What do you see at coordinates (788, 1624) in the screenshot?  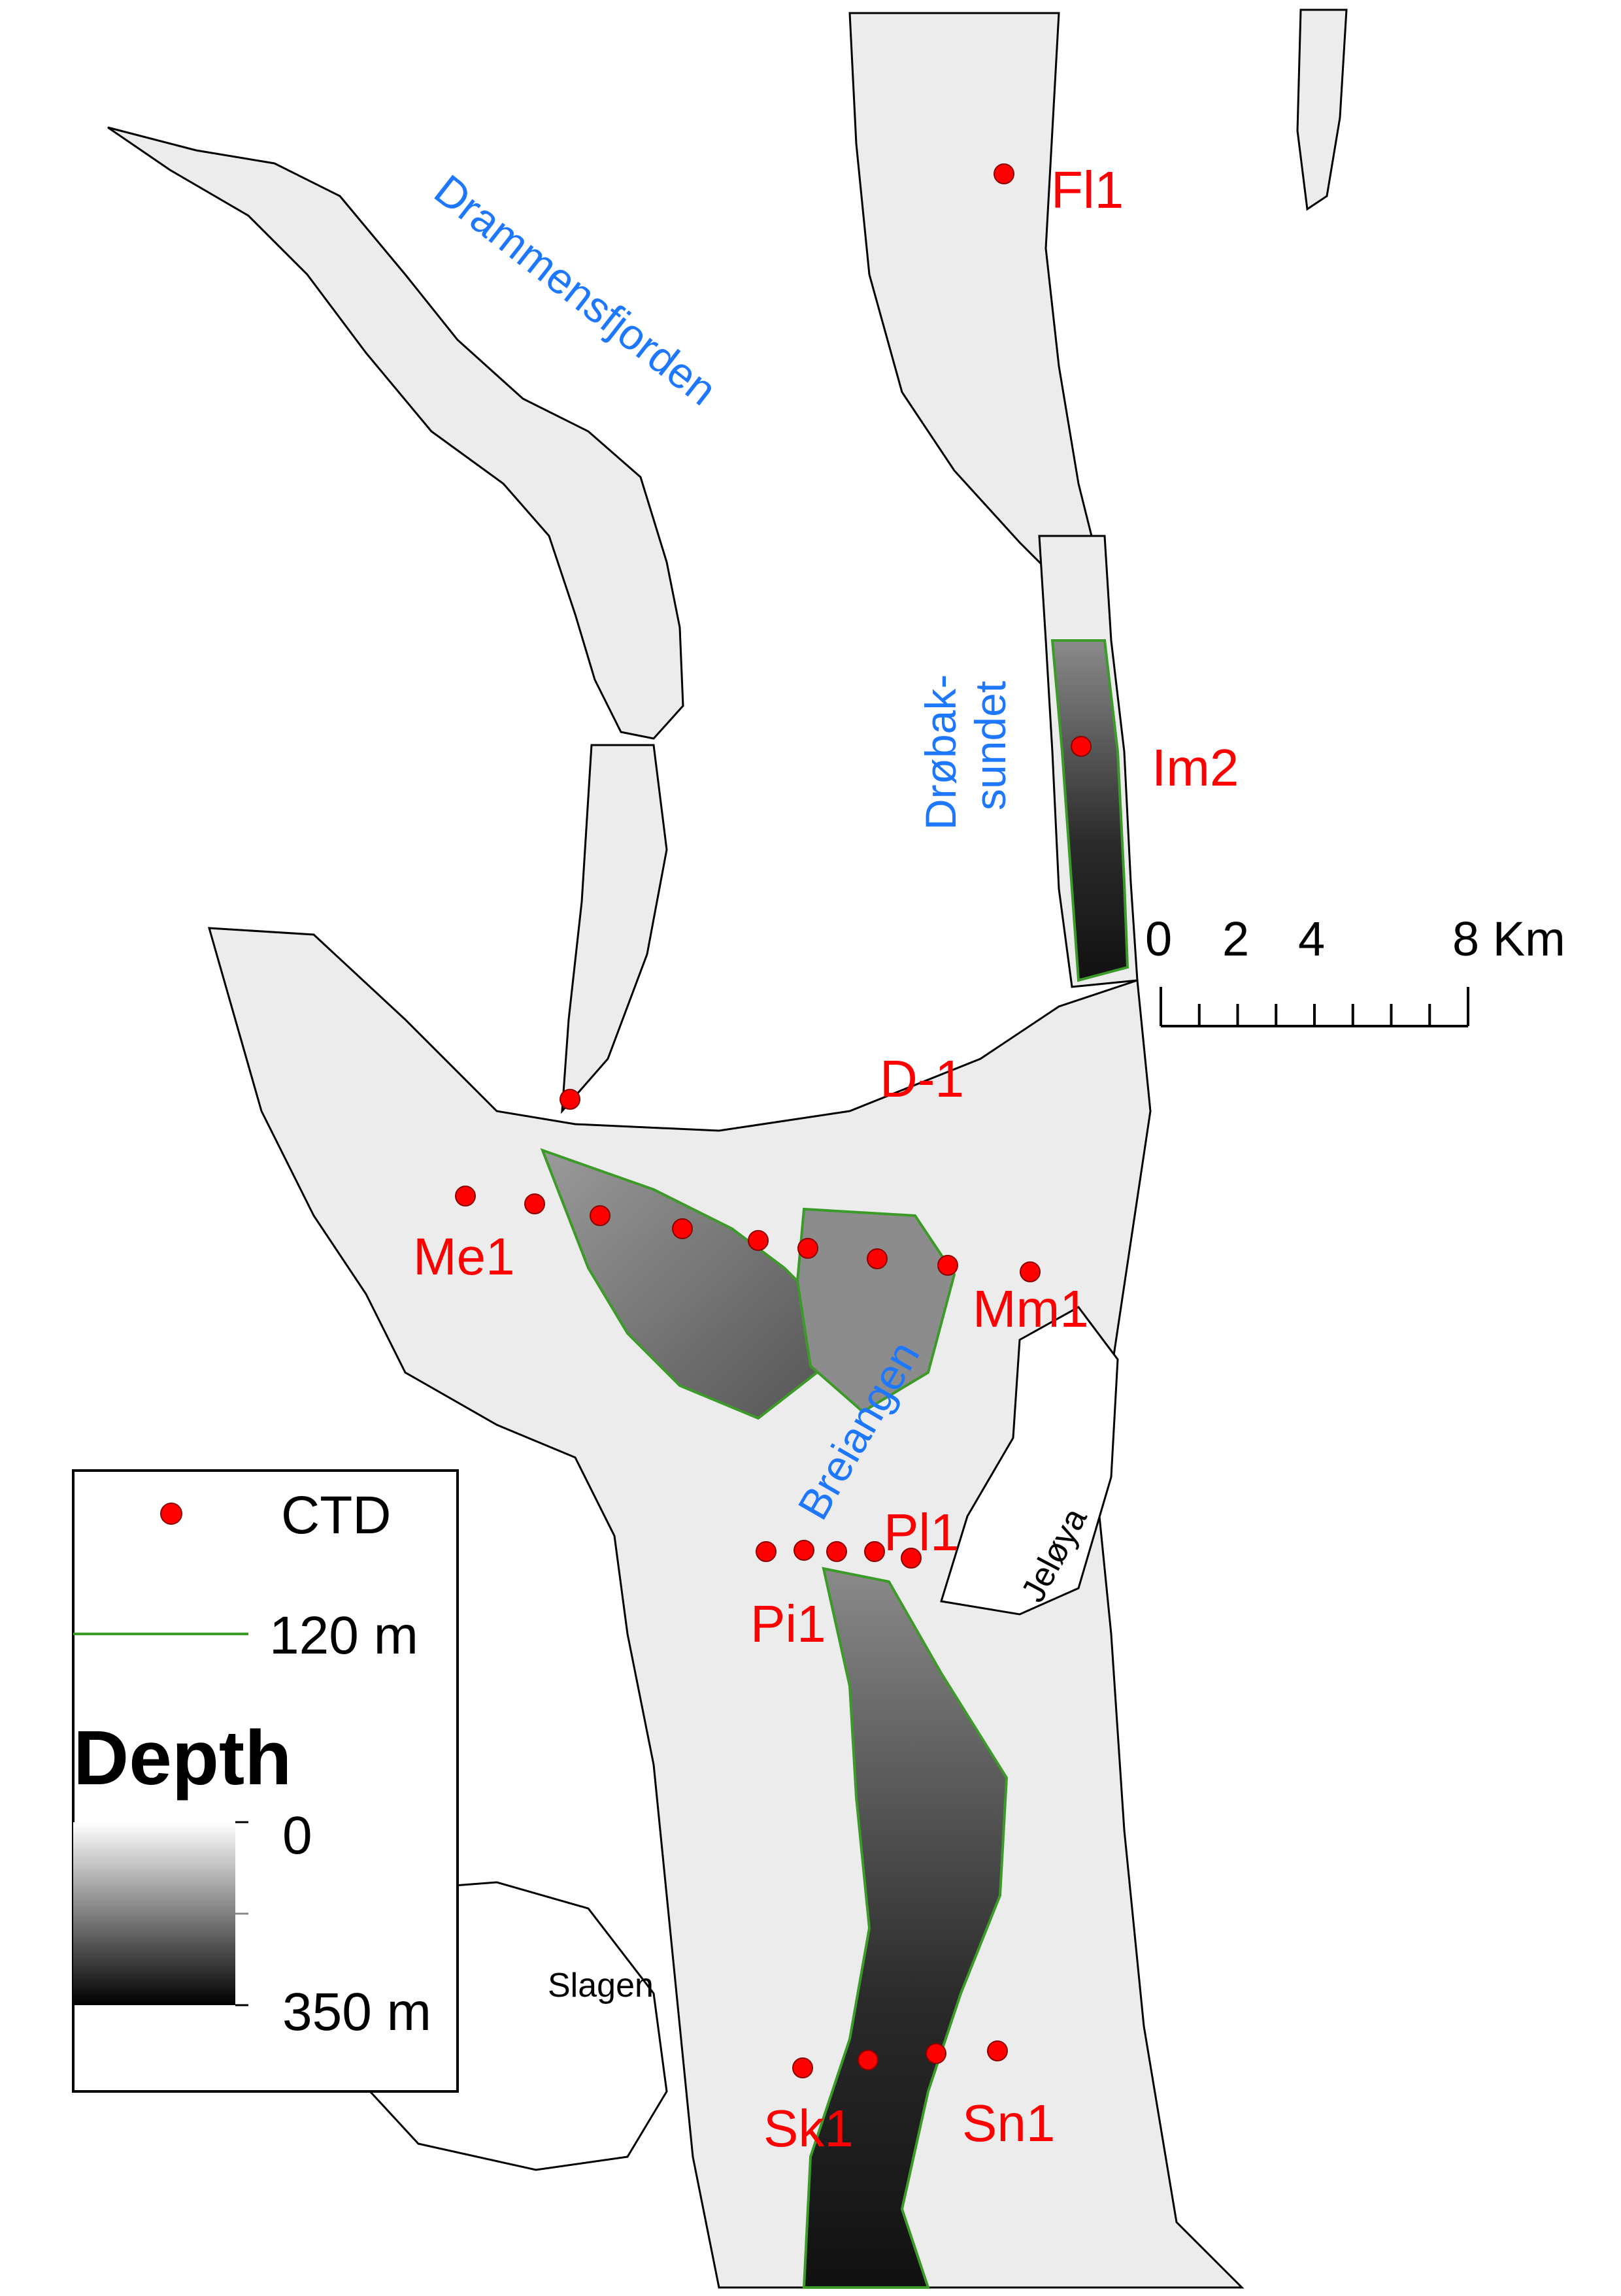 I see `station-label-pi1: Pi1` at bounding box center [788, 1624].